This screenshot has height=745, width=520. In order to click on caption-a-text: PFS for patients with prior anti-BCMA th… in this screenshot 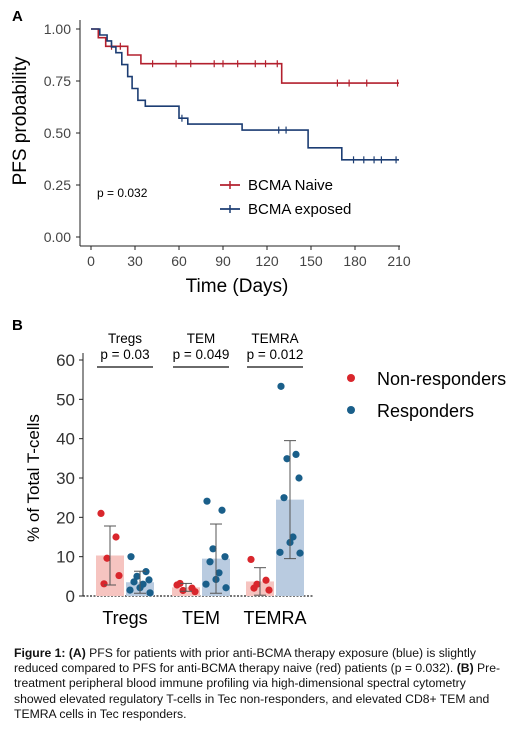, I will do `click(245, 661)`.